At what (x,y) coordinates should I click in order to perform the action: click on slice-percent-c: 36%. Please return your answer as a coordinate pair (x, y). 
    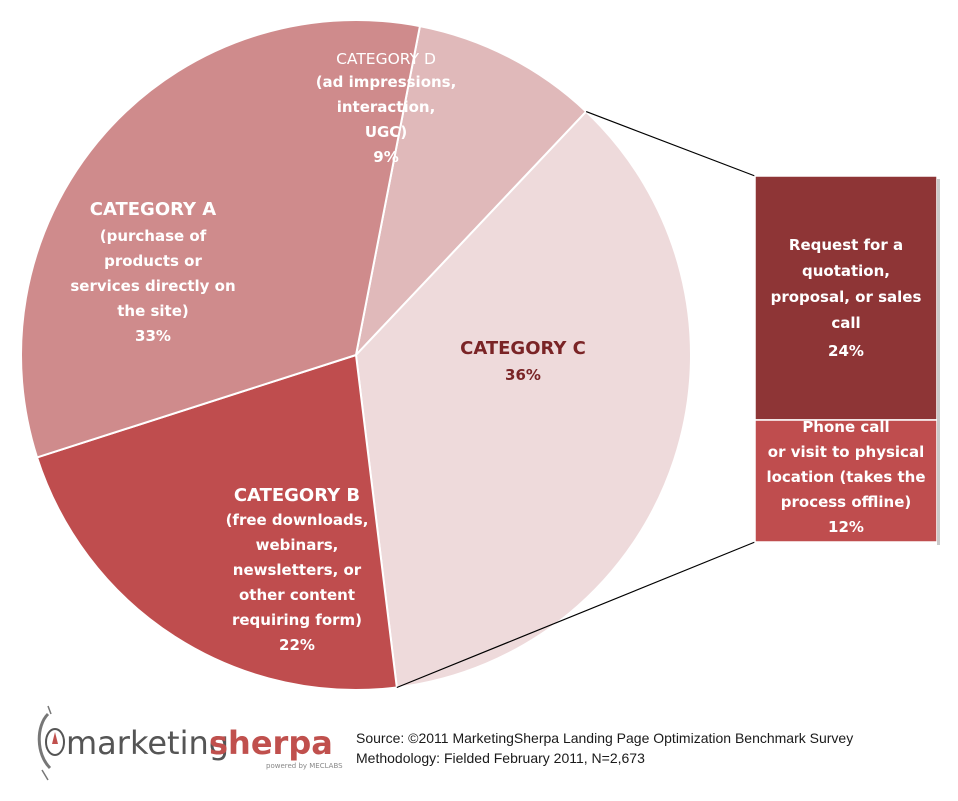
    Looking at the image, I should click on (523, 375).